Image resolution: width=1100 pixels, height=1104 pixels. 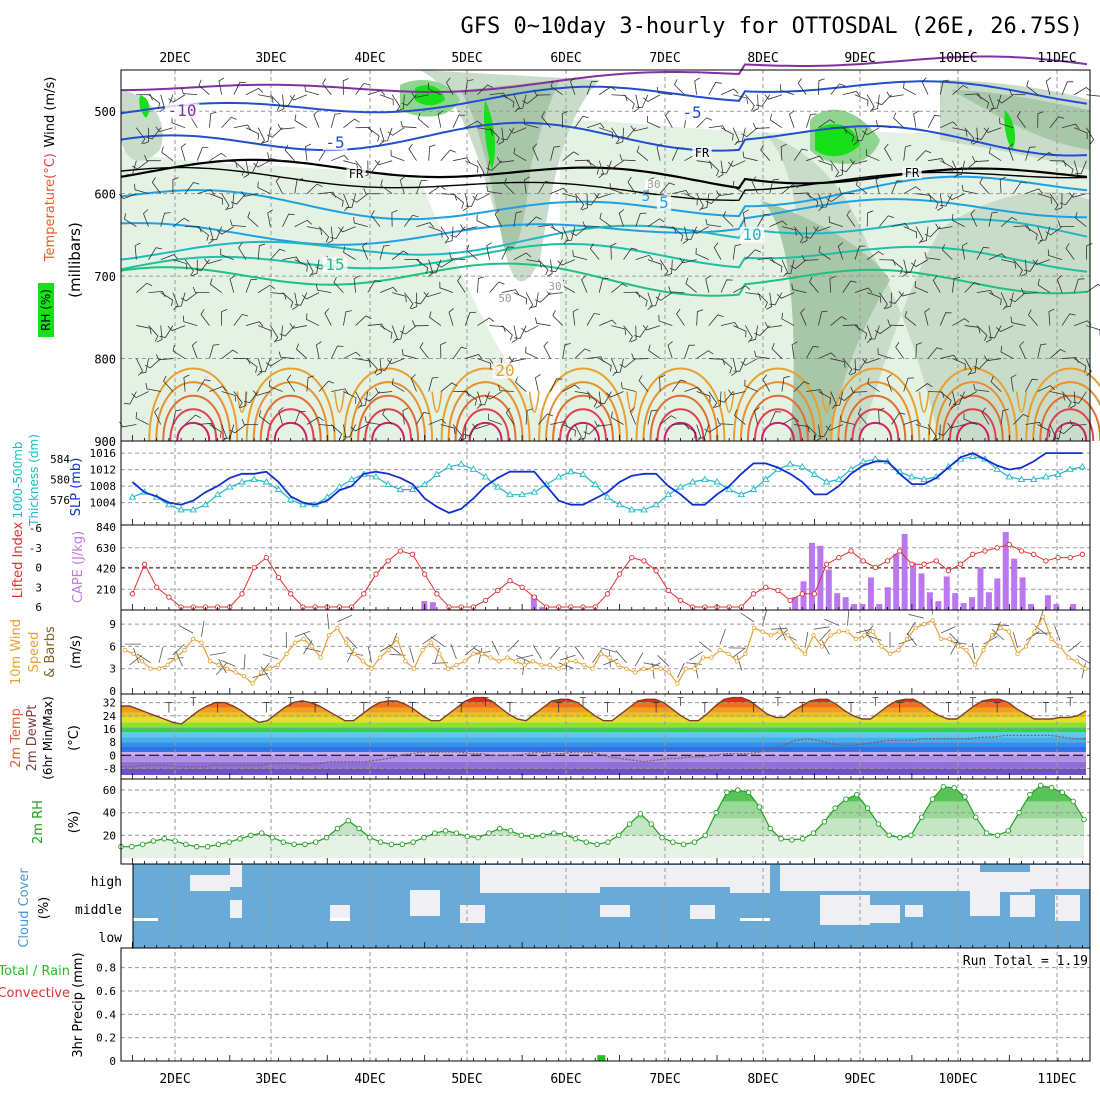 What do you see at coordinates (34, 480) in the screenshot?
I see `axis-label-thickness-unit: Thickness (dm)` at bounding box center [34, 480].